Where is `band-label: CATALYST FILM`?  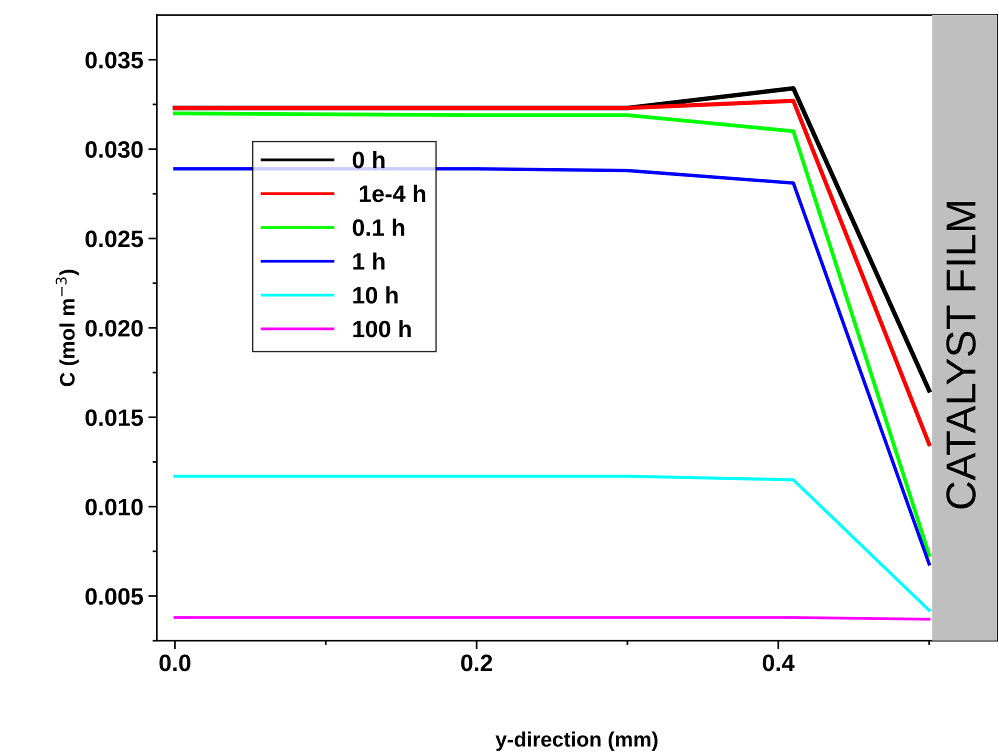
band-label: CATALYST FILM is located at coordinates (961, 355).